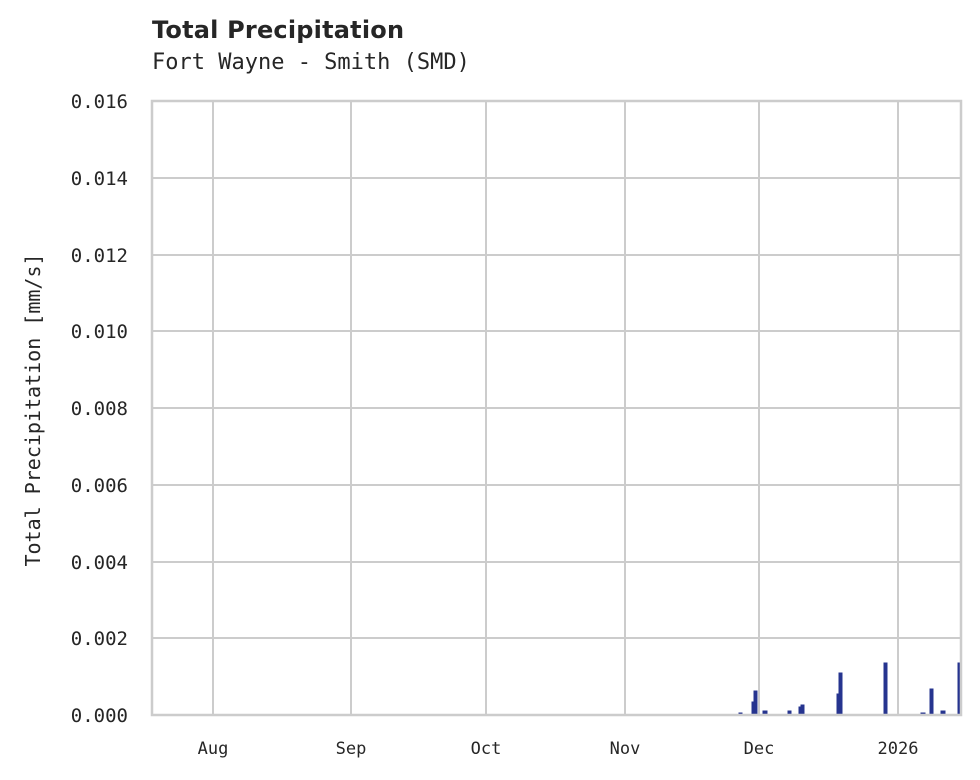 This screenshot has width=980, height=780. What do you see at coordinates (898, 749) in the screenshot?
I see `x-tick-2026: 2026` at bounding box center [898, 749].